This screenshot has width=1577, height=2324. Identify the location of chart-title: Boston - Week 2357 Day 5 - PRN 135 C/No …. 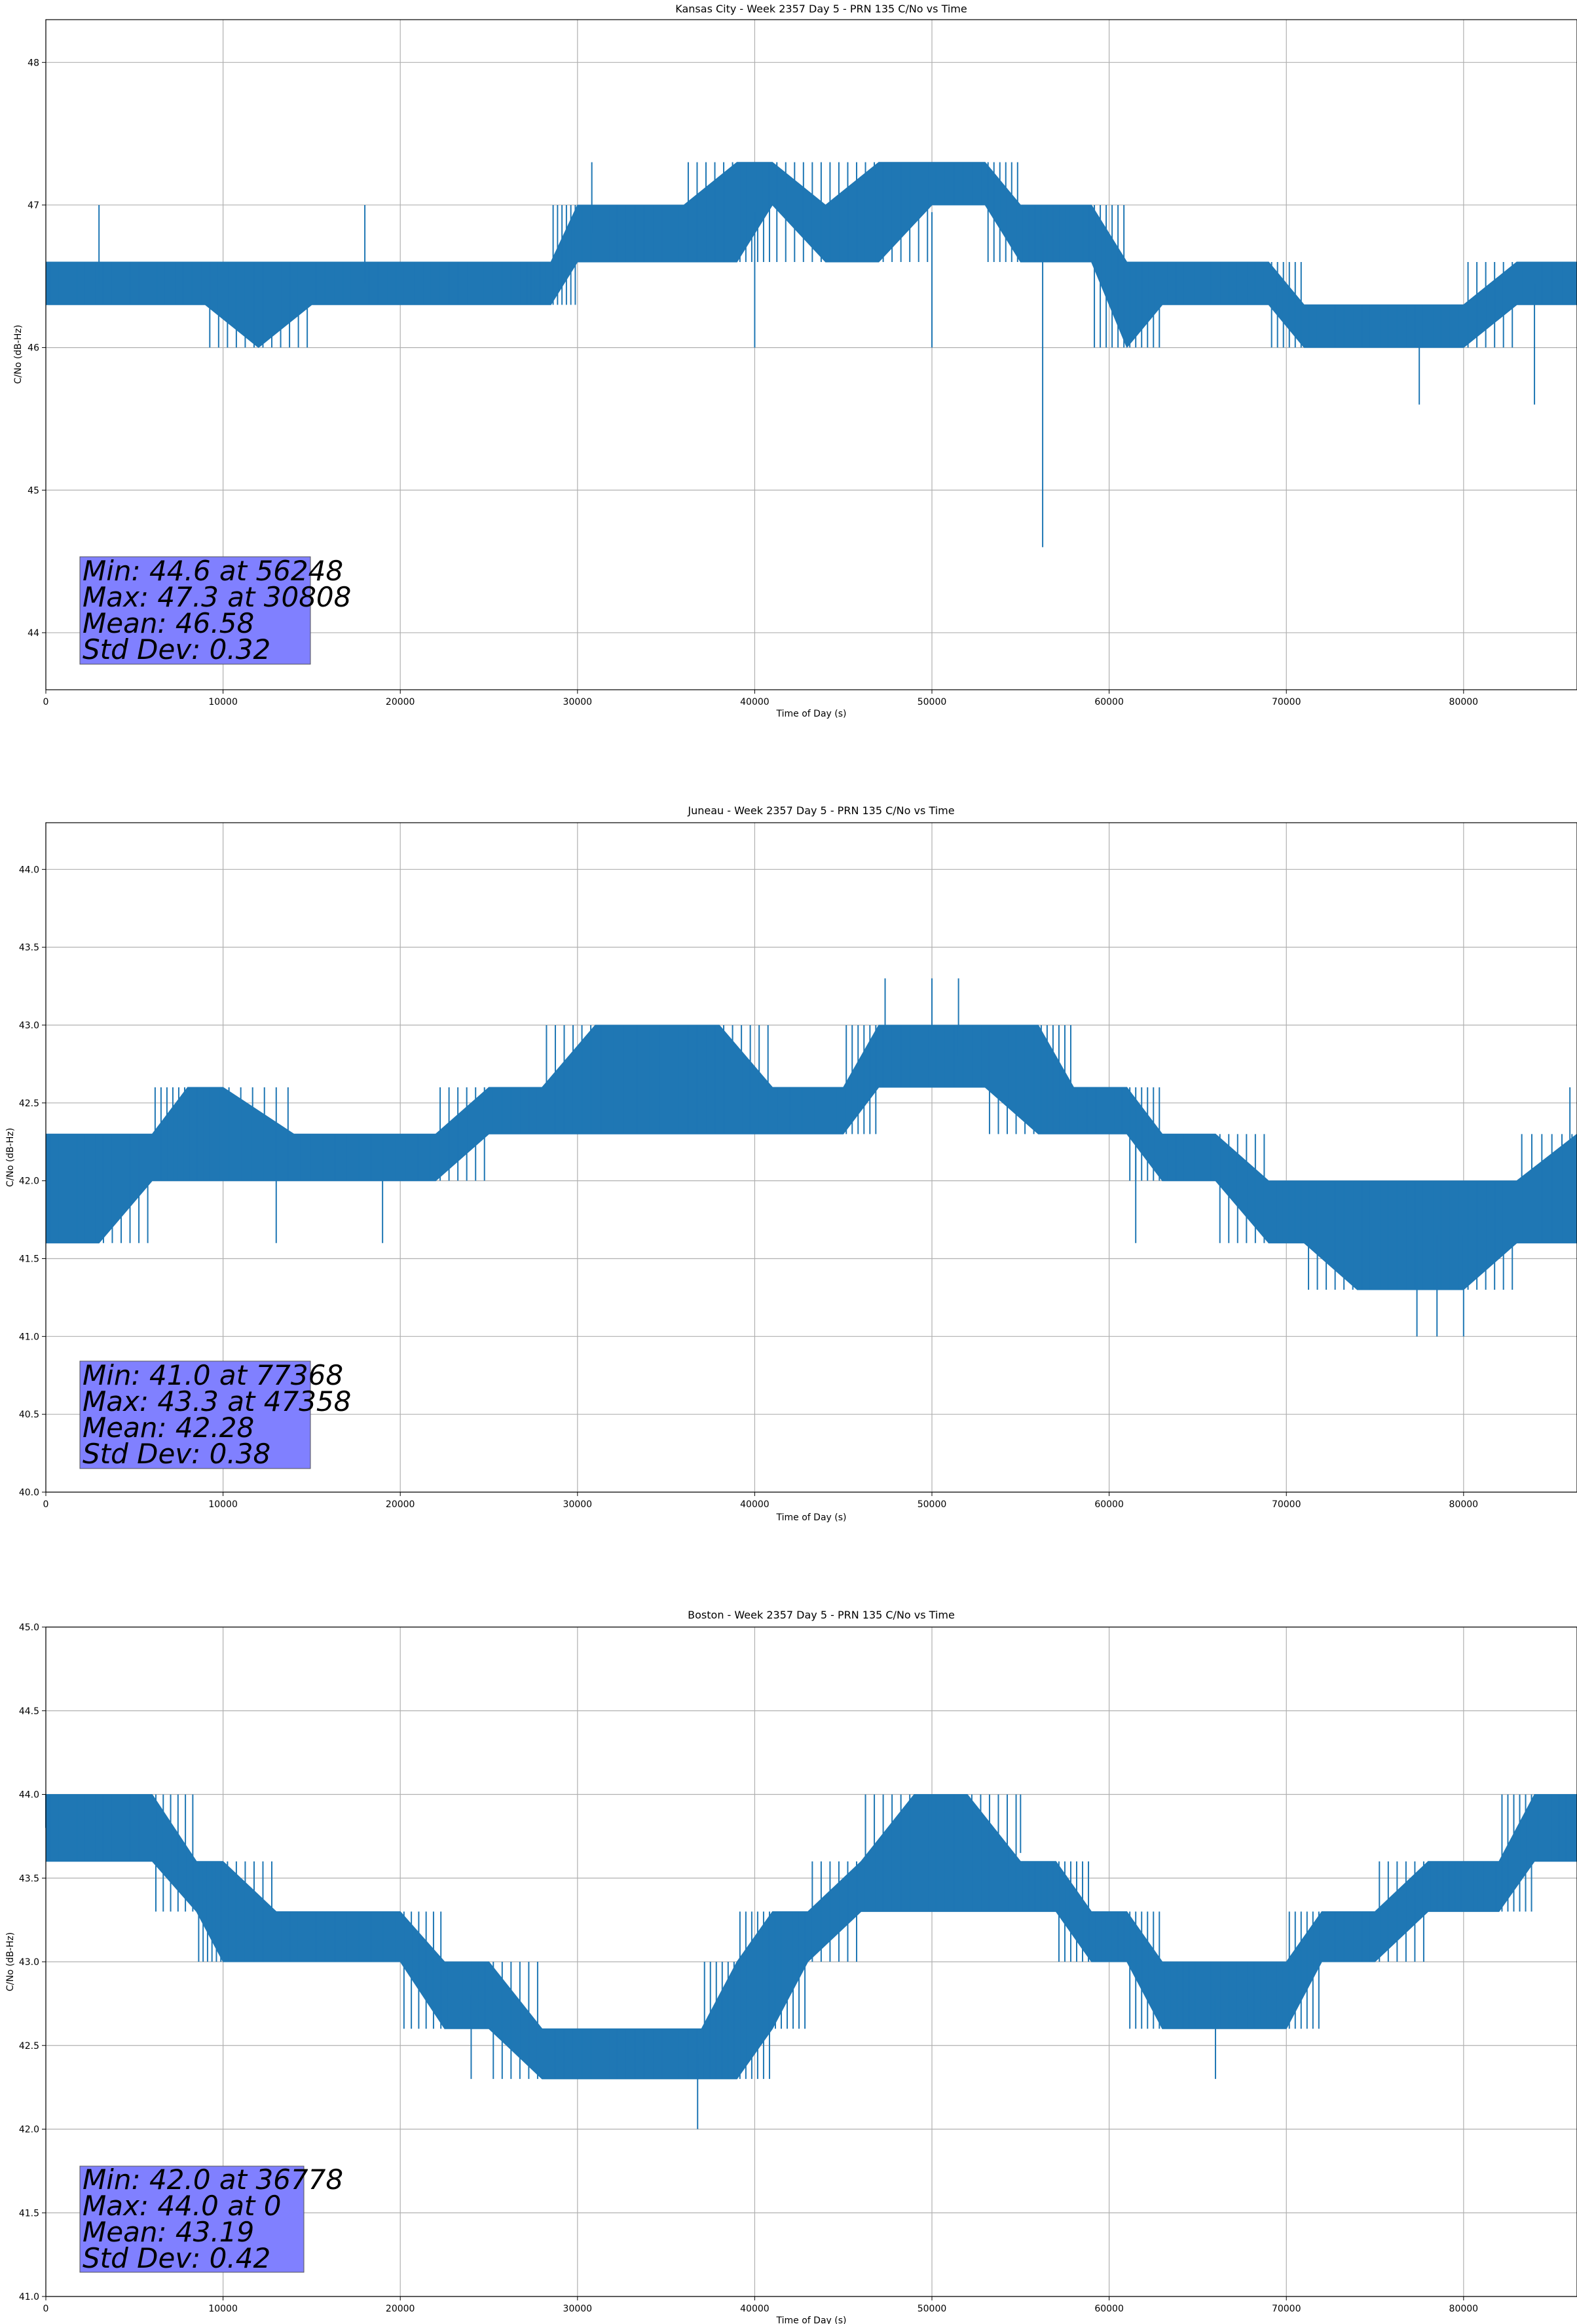
(821, 1615).